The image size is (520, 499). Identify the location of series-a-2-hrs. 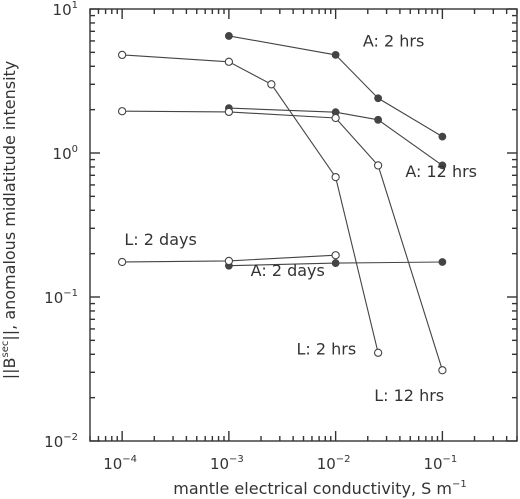
(335, 86).